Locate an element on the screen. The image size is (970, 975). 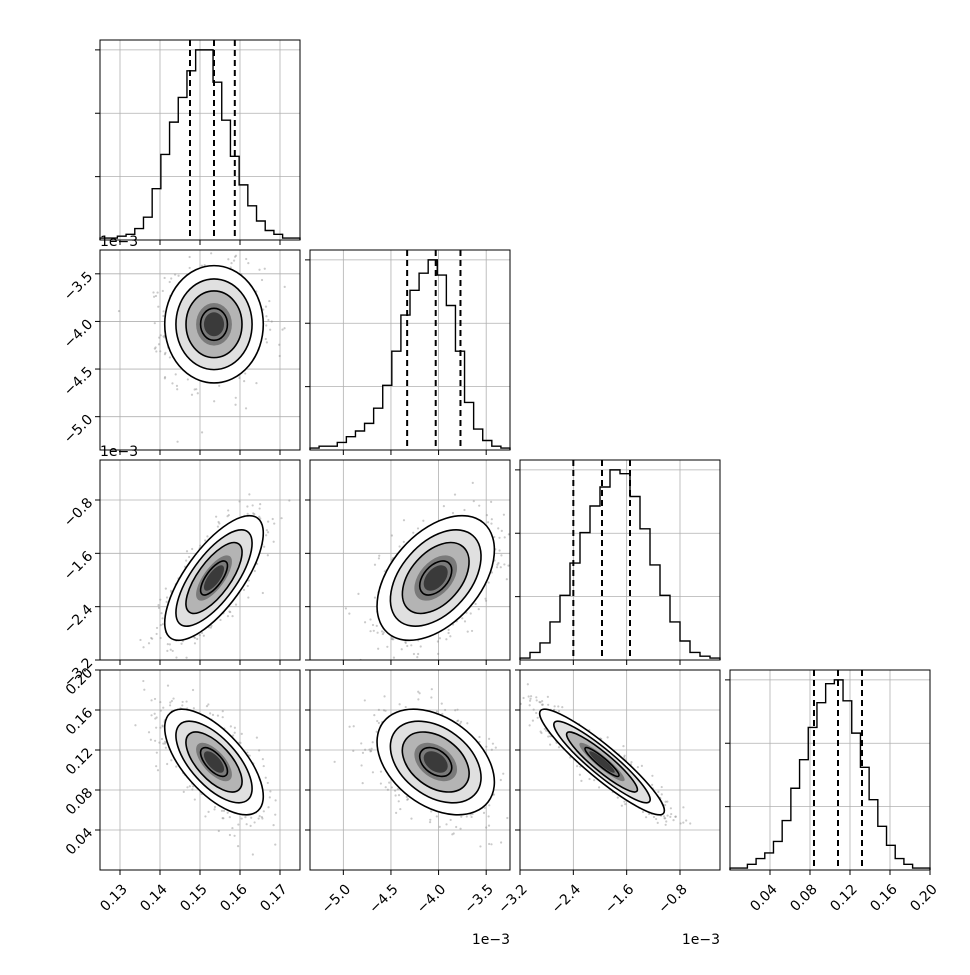
panel-frame is located at coordinates (830, 770).